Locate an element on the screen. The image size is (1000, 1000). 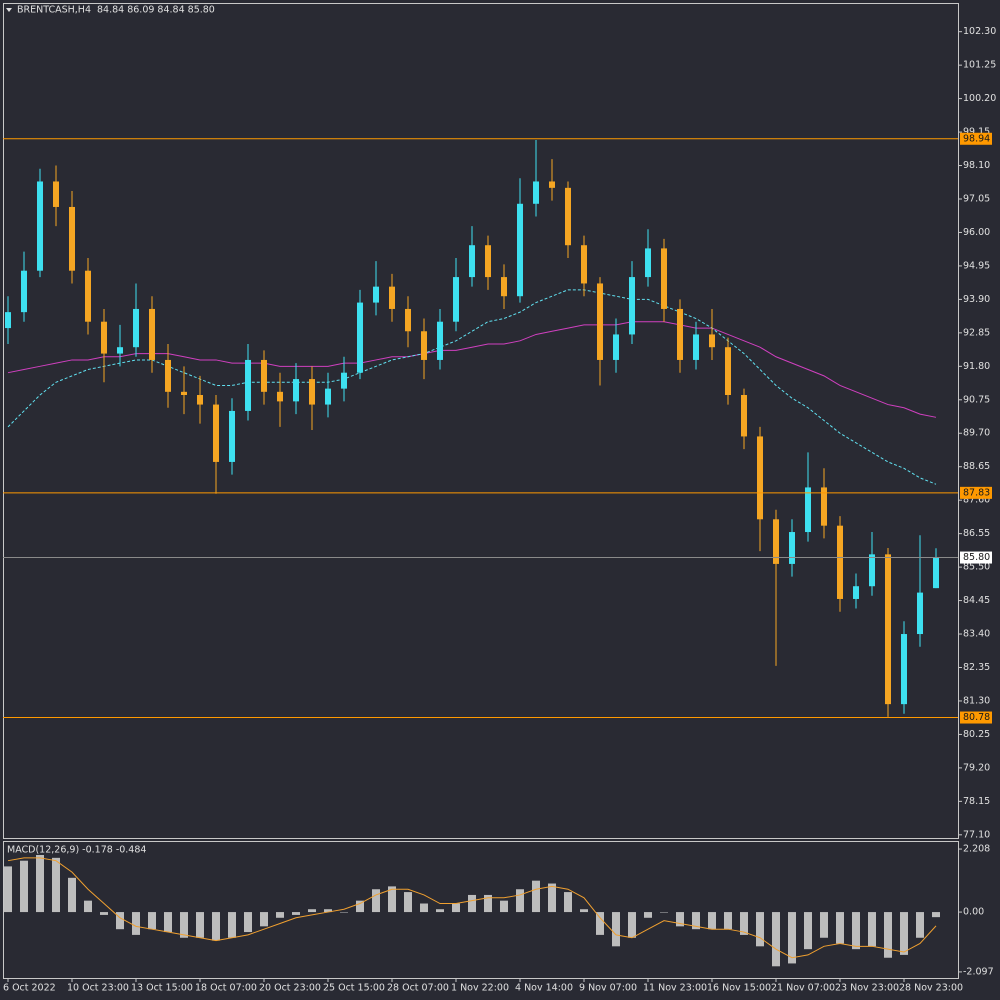
y-tick-label: 79.20 is located at coordinates (976, 767).